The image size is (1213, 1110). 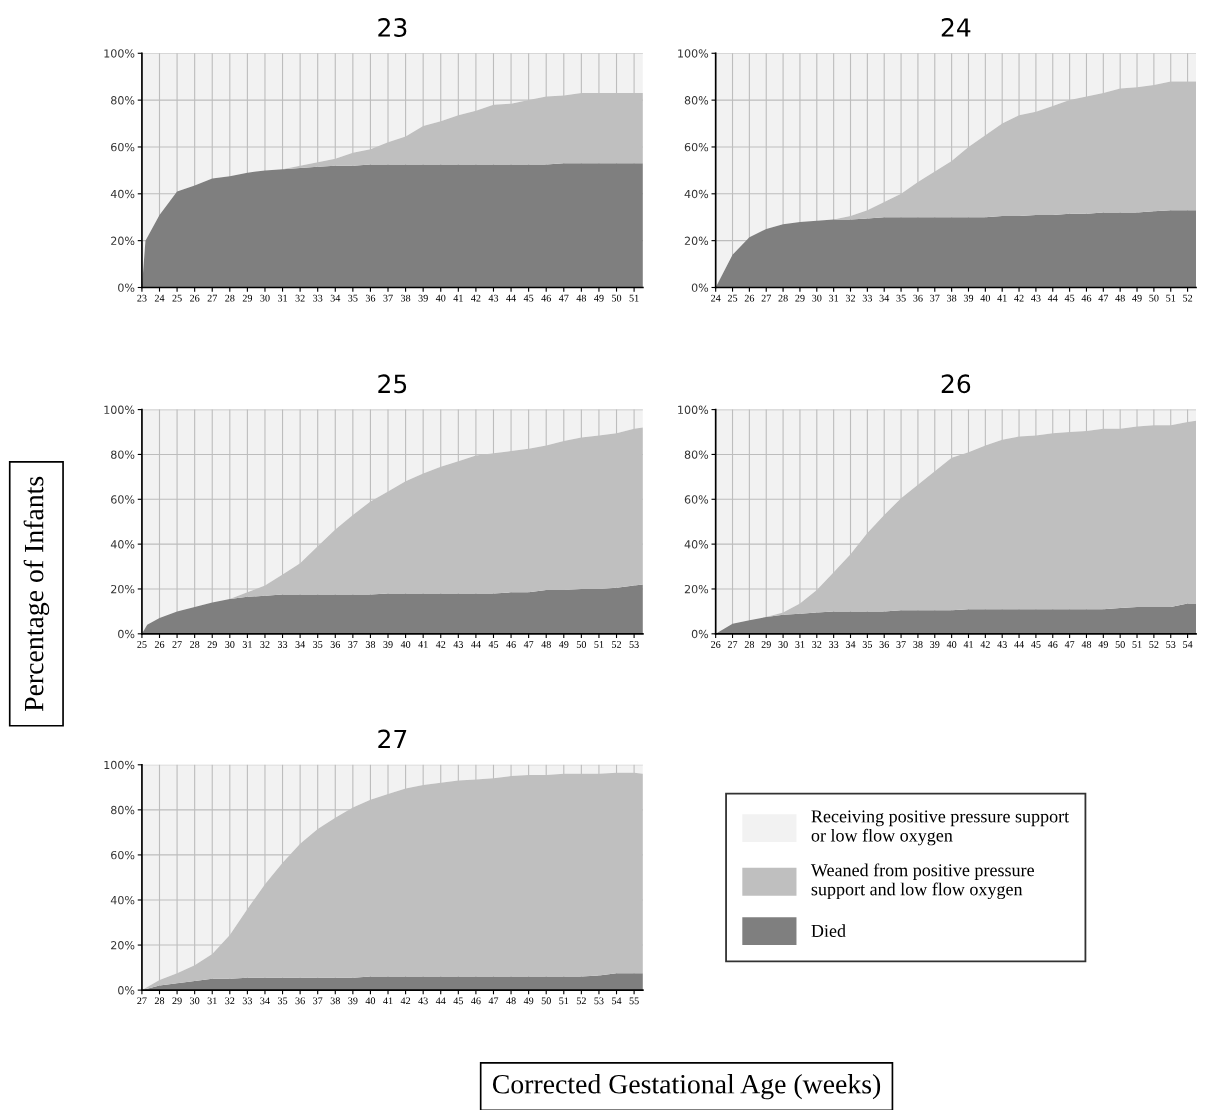 I want to click on legend-label: Receiving positive pressure support or low flow oxygen, so click(x=940, y=828).